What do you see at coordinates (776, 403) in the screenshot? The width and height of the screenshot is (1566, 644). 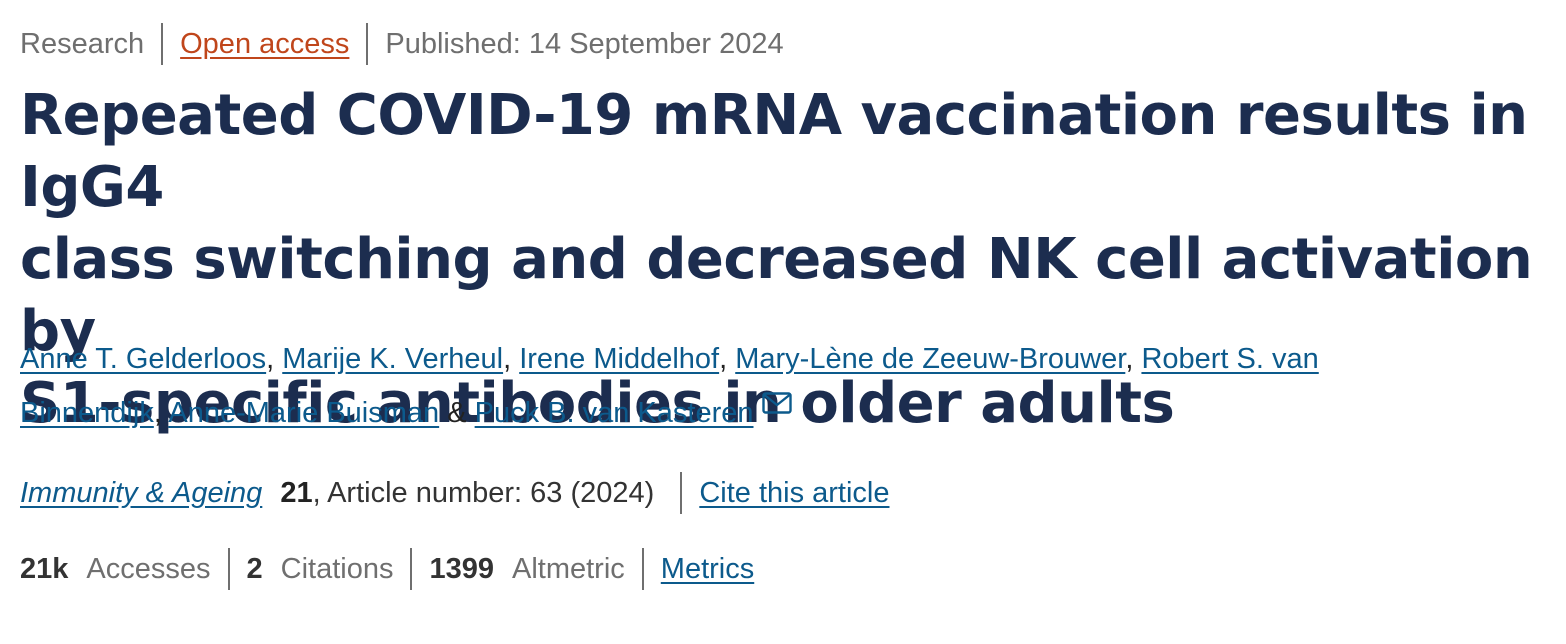 I see `mail-icon` at bounding box center [776, 403].